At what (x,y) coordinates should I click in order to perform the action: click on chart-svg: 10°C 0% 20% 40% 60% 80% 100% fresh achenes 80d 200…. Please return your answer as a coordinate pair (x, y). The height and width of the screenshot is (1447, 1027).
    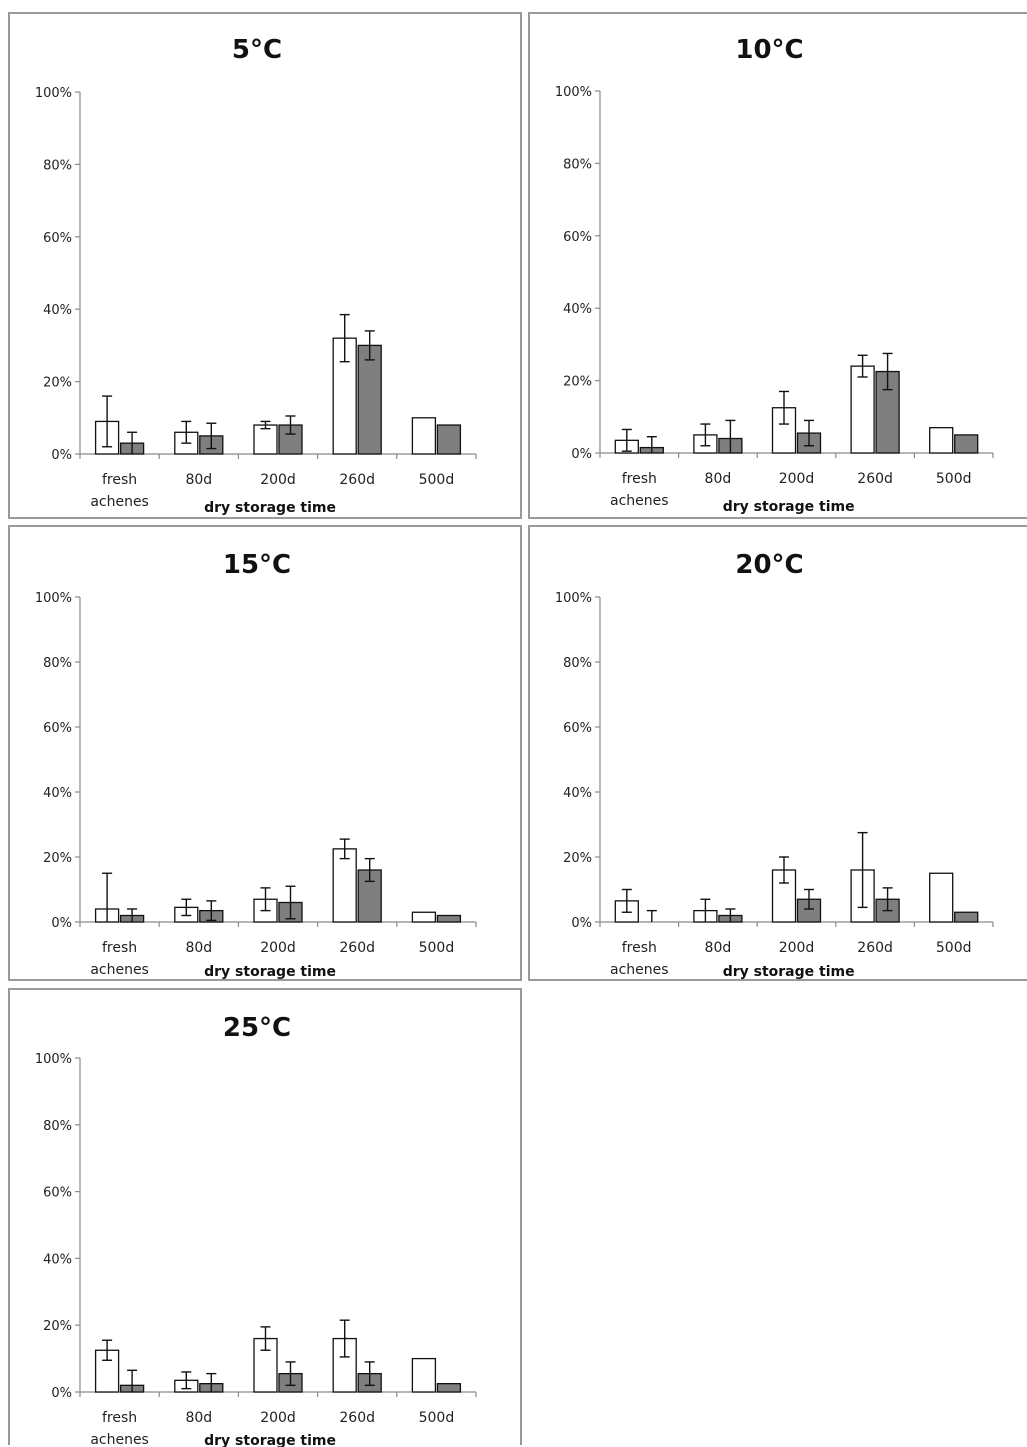
    Looking at the image, I should click on (774, 275).